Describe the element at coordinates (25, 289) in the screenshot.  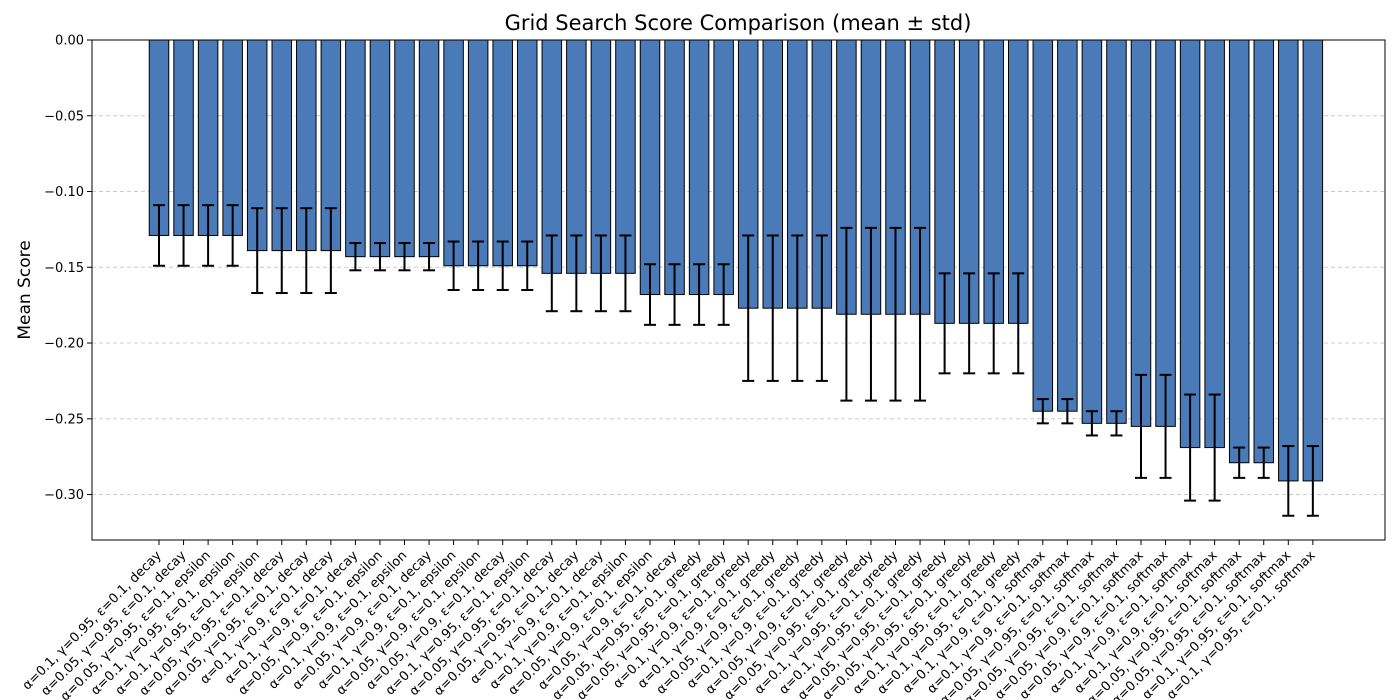
I see `y-axis-label: Mean Score` at that location.